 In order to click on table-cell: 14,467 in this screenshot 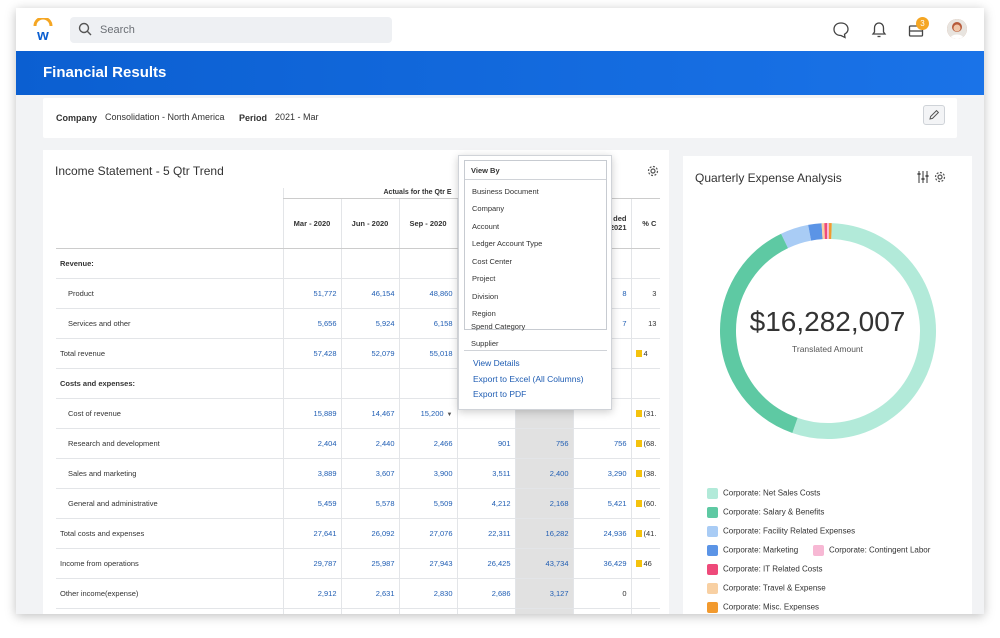, I will do `click(369, 413)`.